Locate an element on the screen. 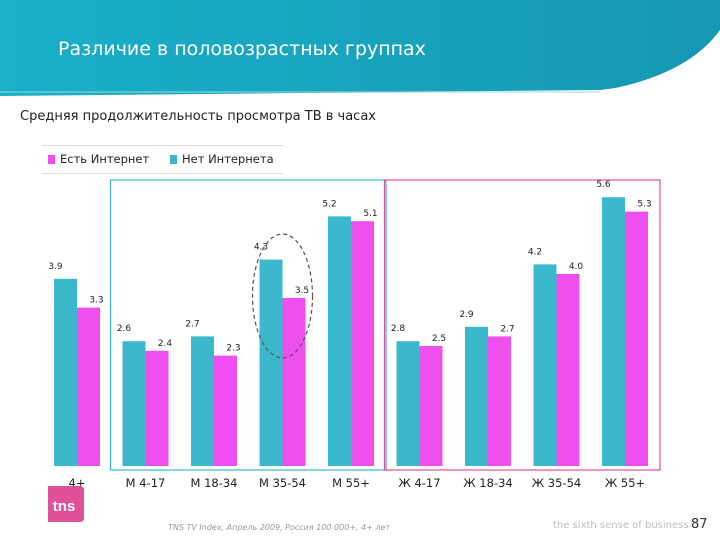 Image resolution: width=720 pixels, height=540 pixels. legend-label-internet: Есть Интернет is located at coordinates (105, 159).